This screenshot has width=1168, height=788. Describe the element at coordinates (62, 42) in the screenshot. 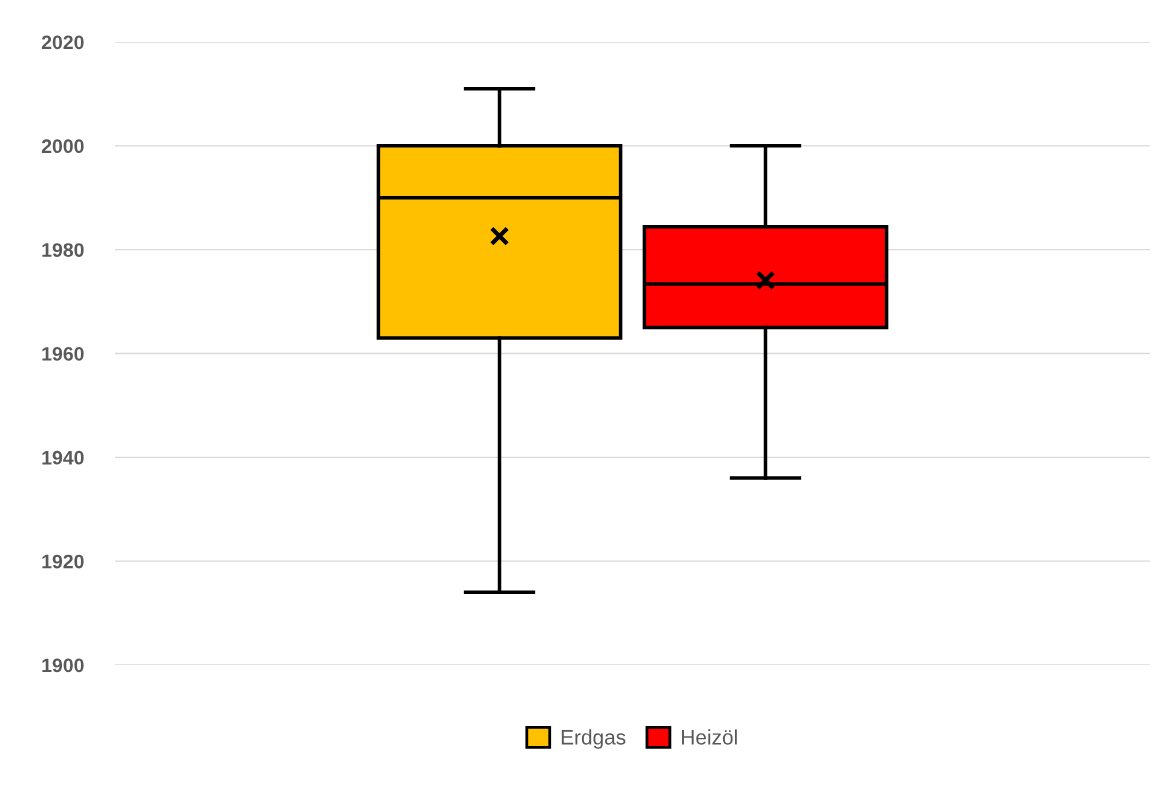

I see `y-tick-label: 2020` at that location.